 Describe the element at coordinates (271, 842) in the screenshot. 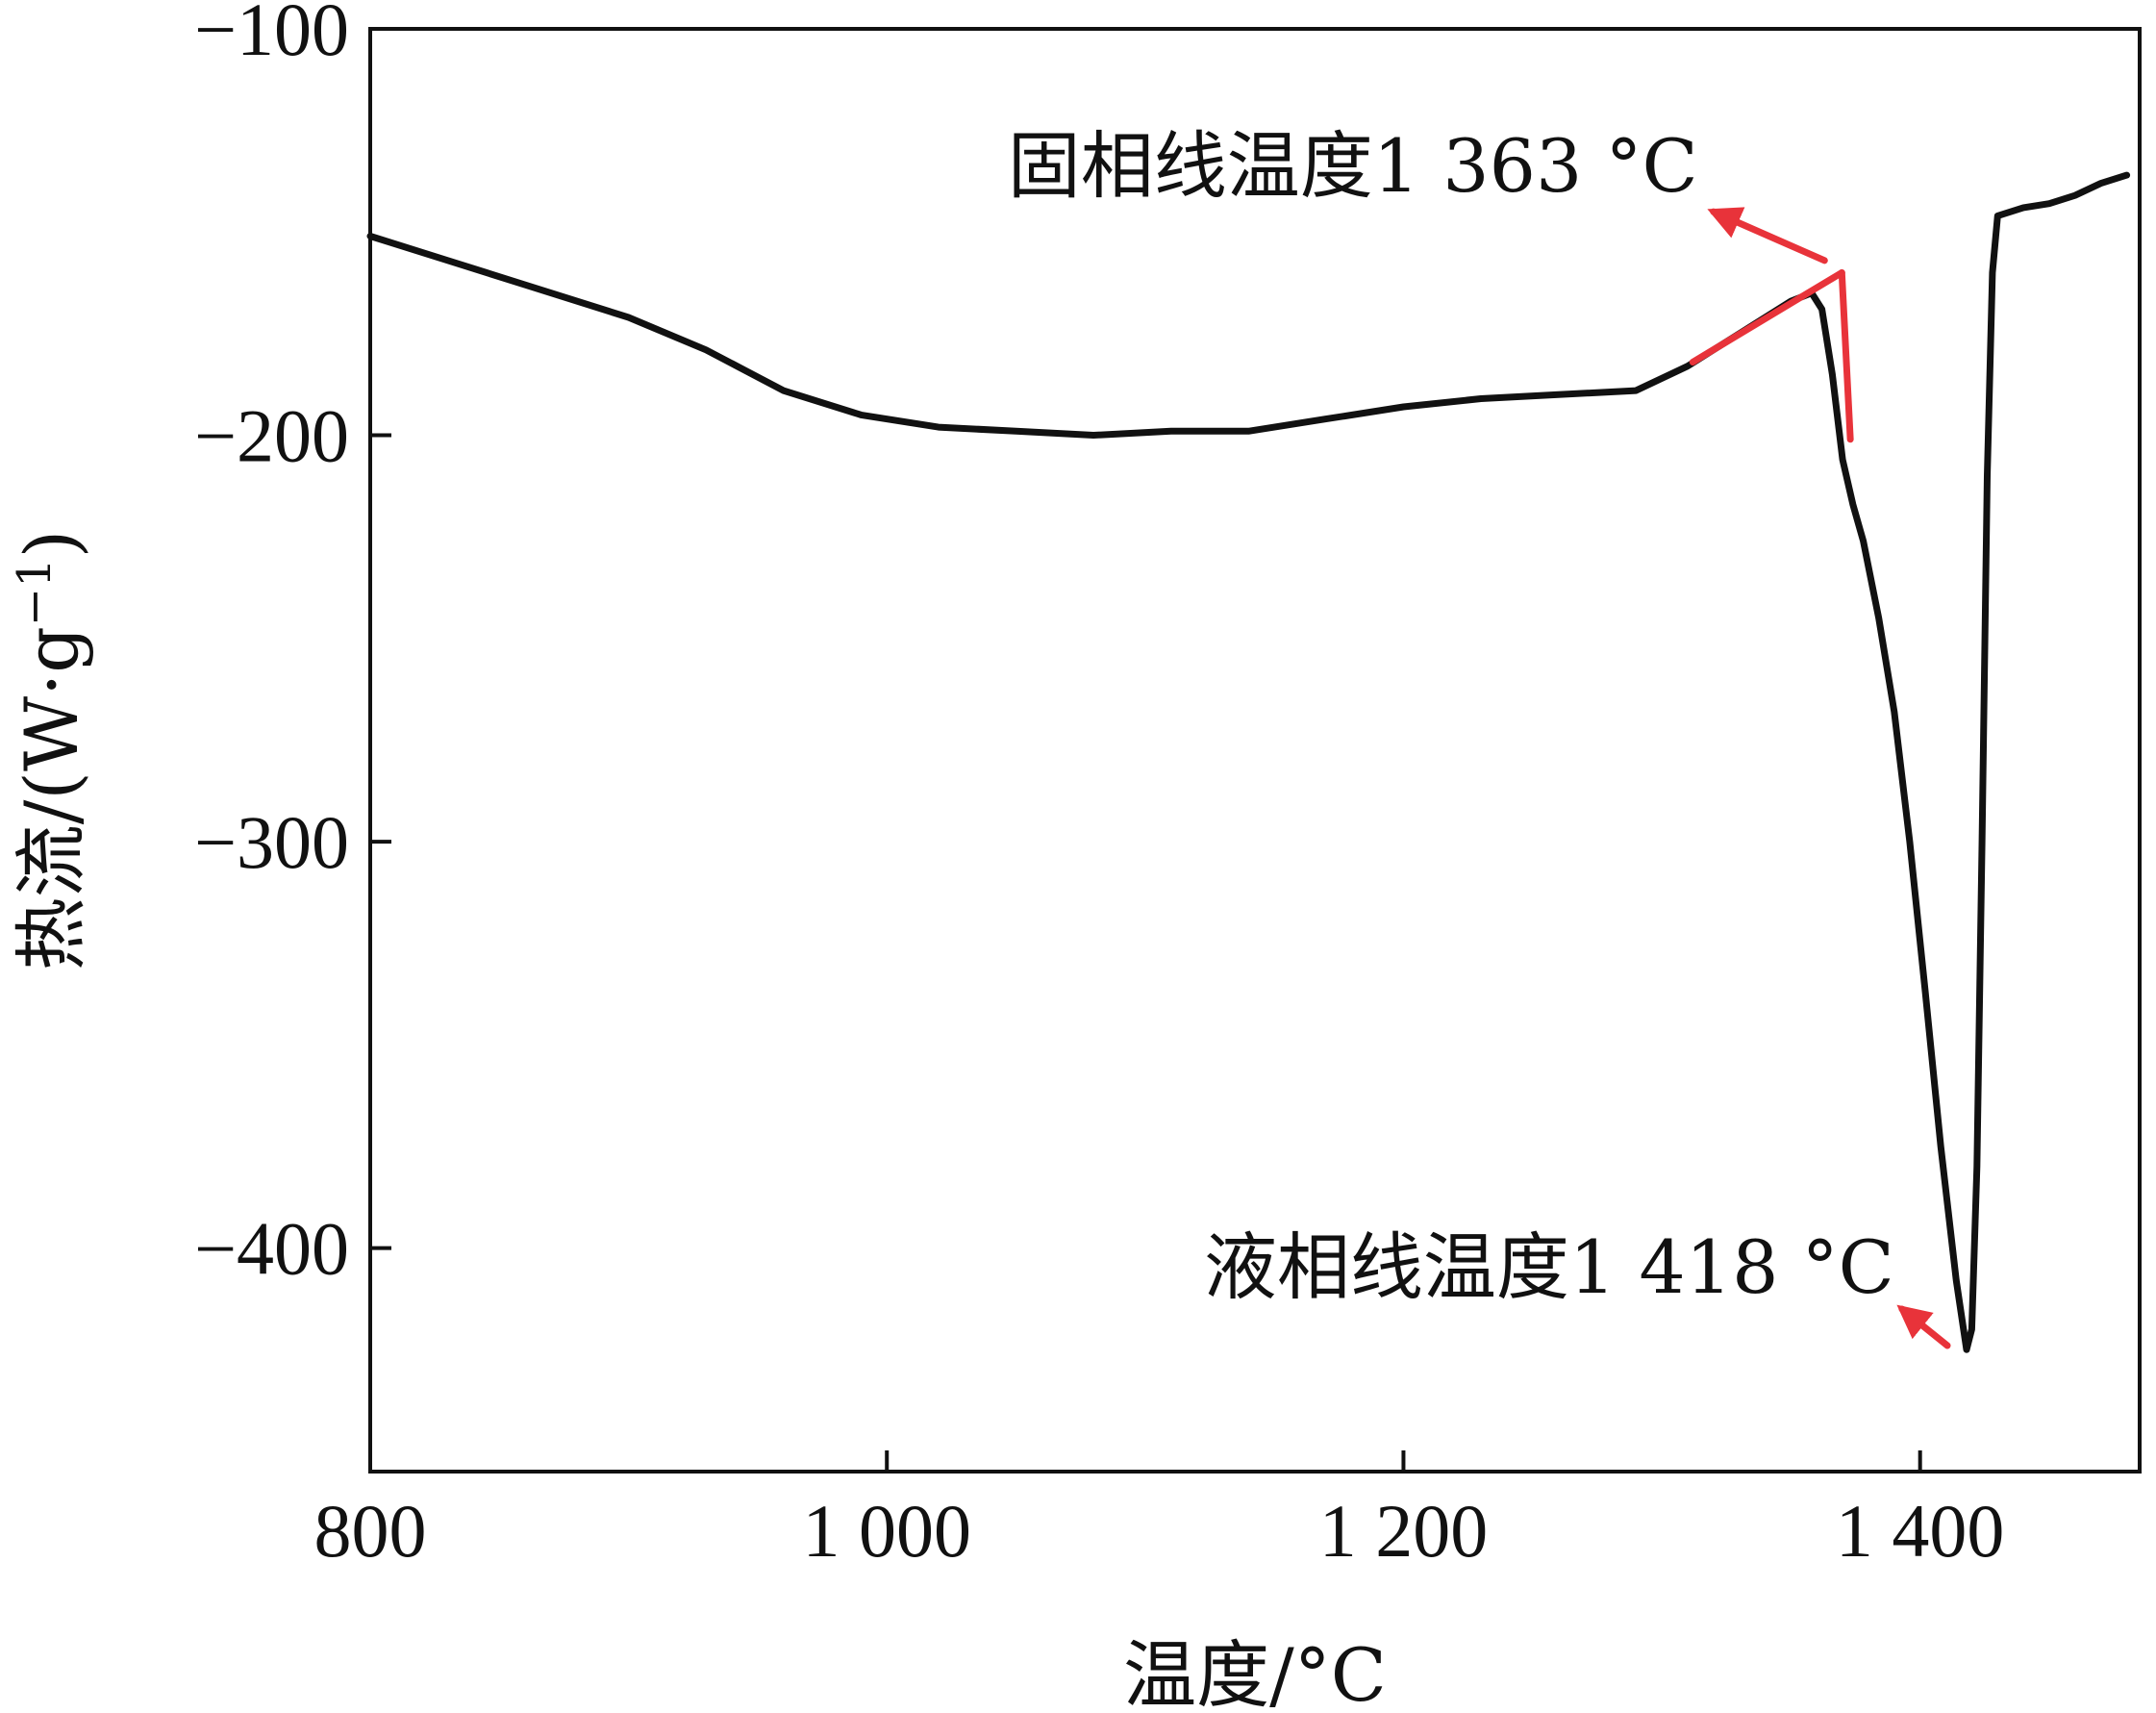

I see `y-tick-label: −300` at that location.